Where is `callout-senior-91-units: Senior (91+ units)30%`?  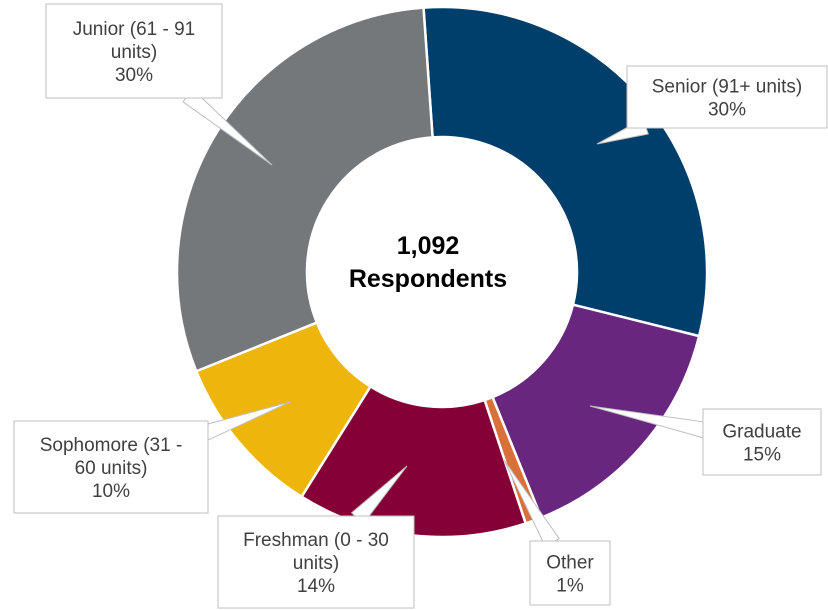 callout-senior-91-units: Senior (91+ units)30% is located at coordinates (727, 97).